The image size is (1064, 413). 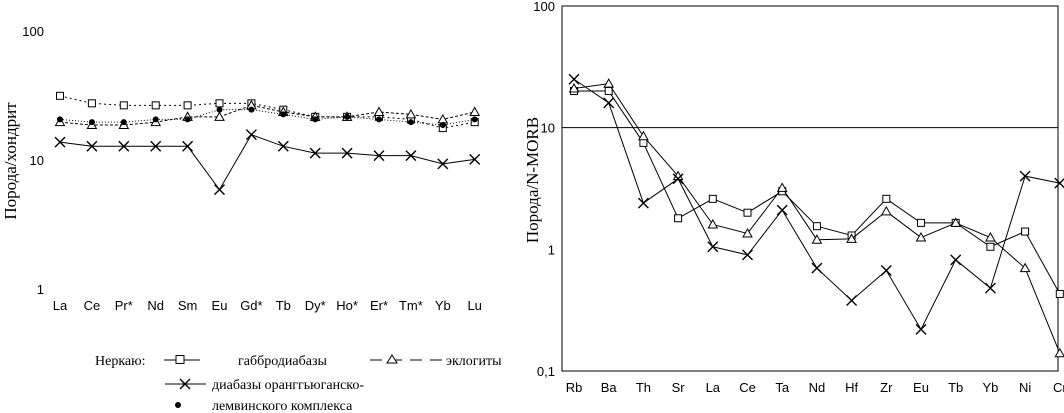 What do you see at coordinates (220, 305) in the screenshot?
I see `x-tick-label: Eu` at bounding box center [220, 305].